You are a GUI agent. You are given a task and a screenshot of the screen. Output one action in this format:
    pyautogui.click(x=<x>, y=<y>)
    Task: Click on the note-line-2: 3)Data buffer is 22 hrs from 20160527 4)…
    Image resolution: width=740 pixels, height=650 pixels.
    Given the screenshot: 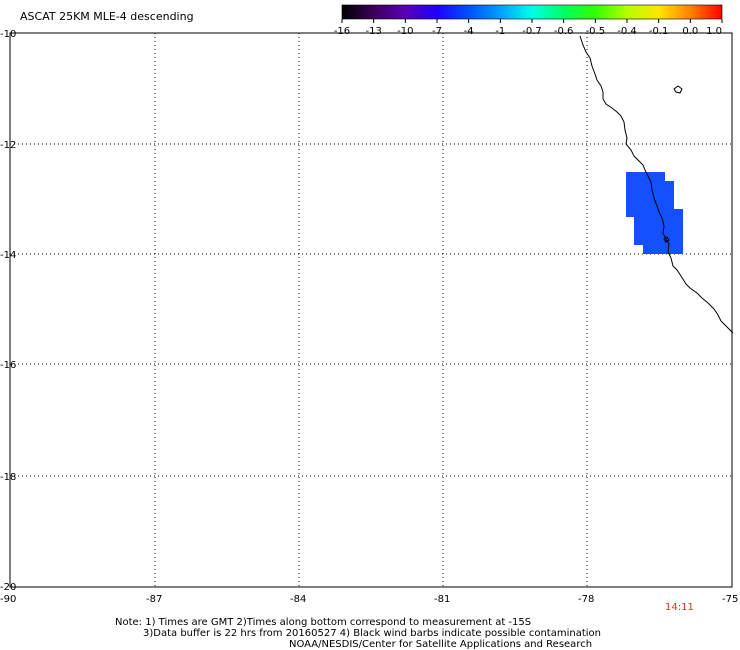 What is the action you would take?
    pyautogui.click(x=372, y=633)
    